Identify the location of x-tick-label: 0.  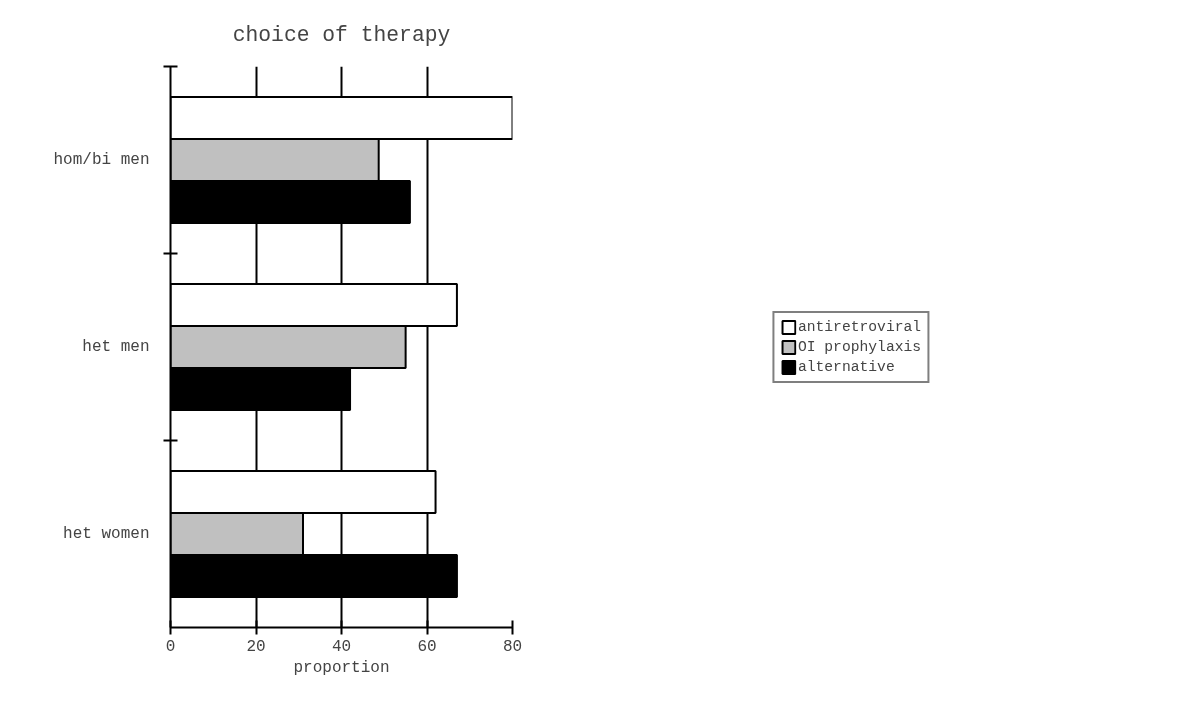
(170, 646).